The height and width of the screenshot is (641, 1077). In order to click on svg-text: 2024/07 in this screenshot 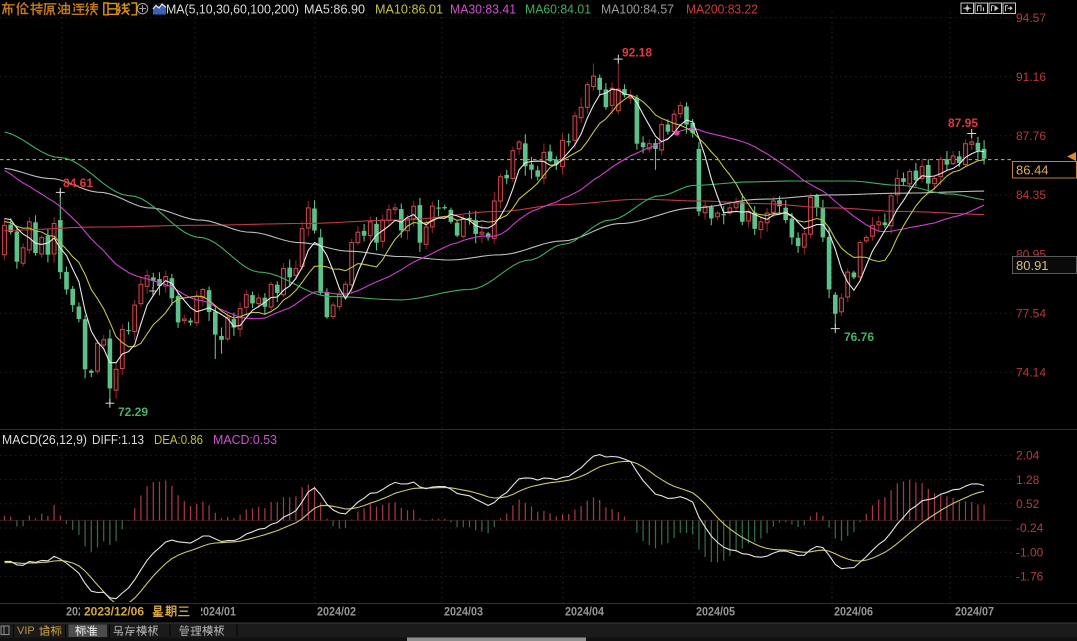, I will do `click(974, 612)`.